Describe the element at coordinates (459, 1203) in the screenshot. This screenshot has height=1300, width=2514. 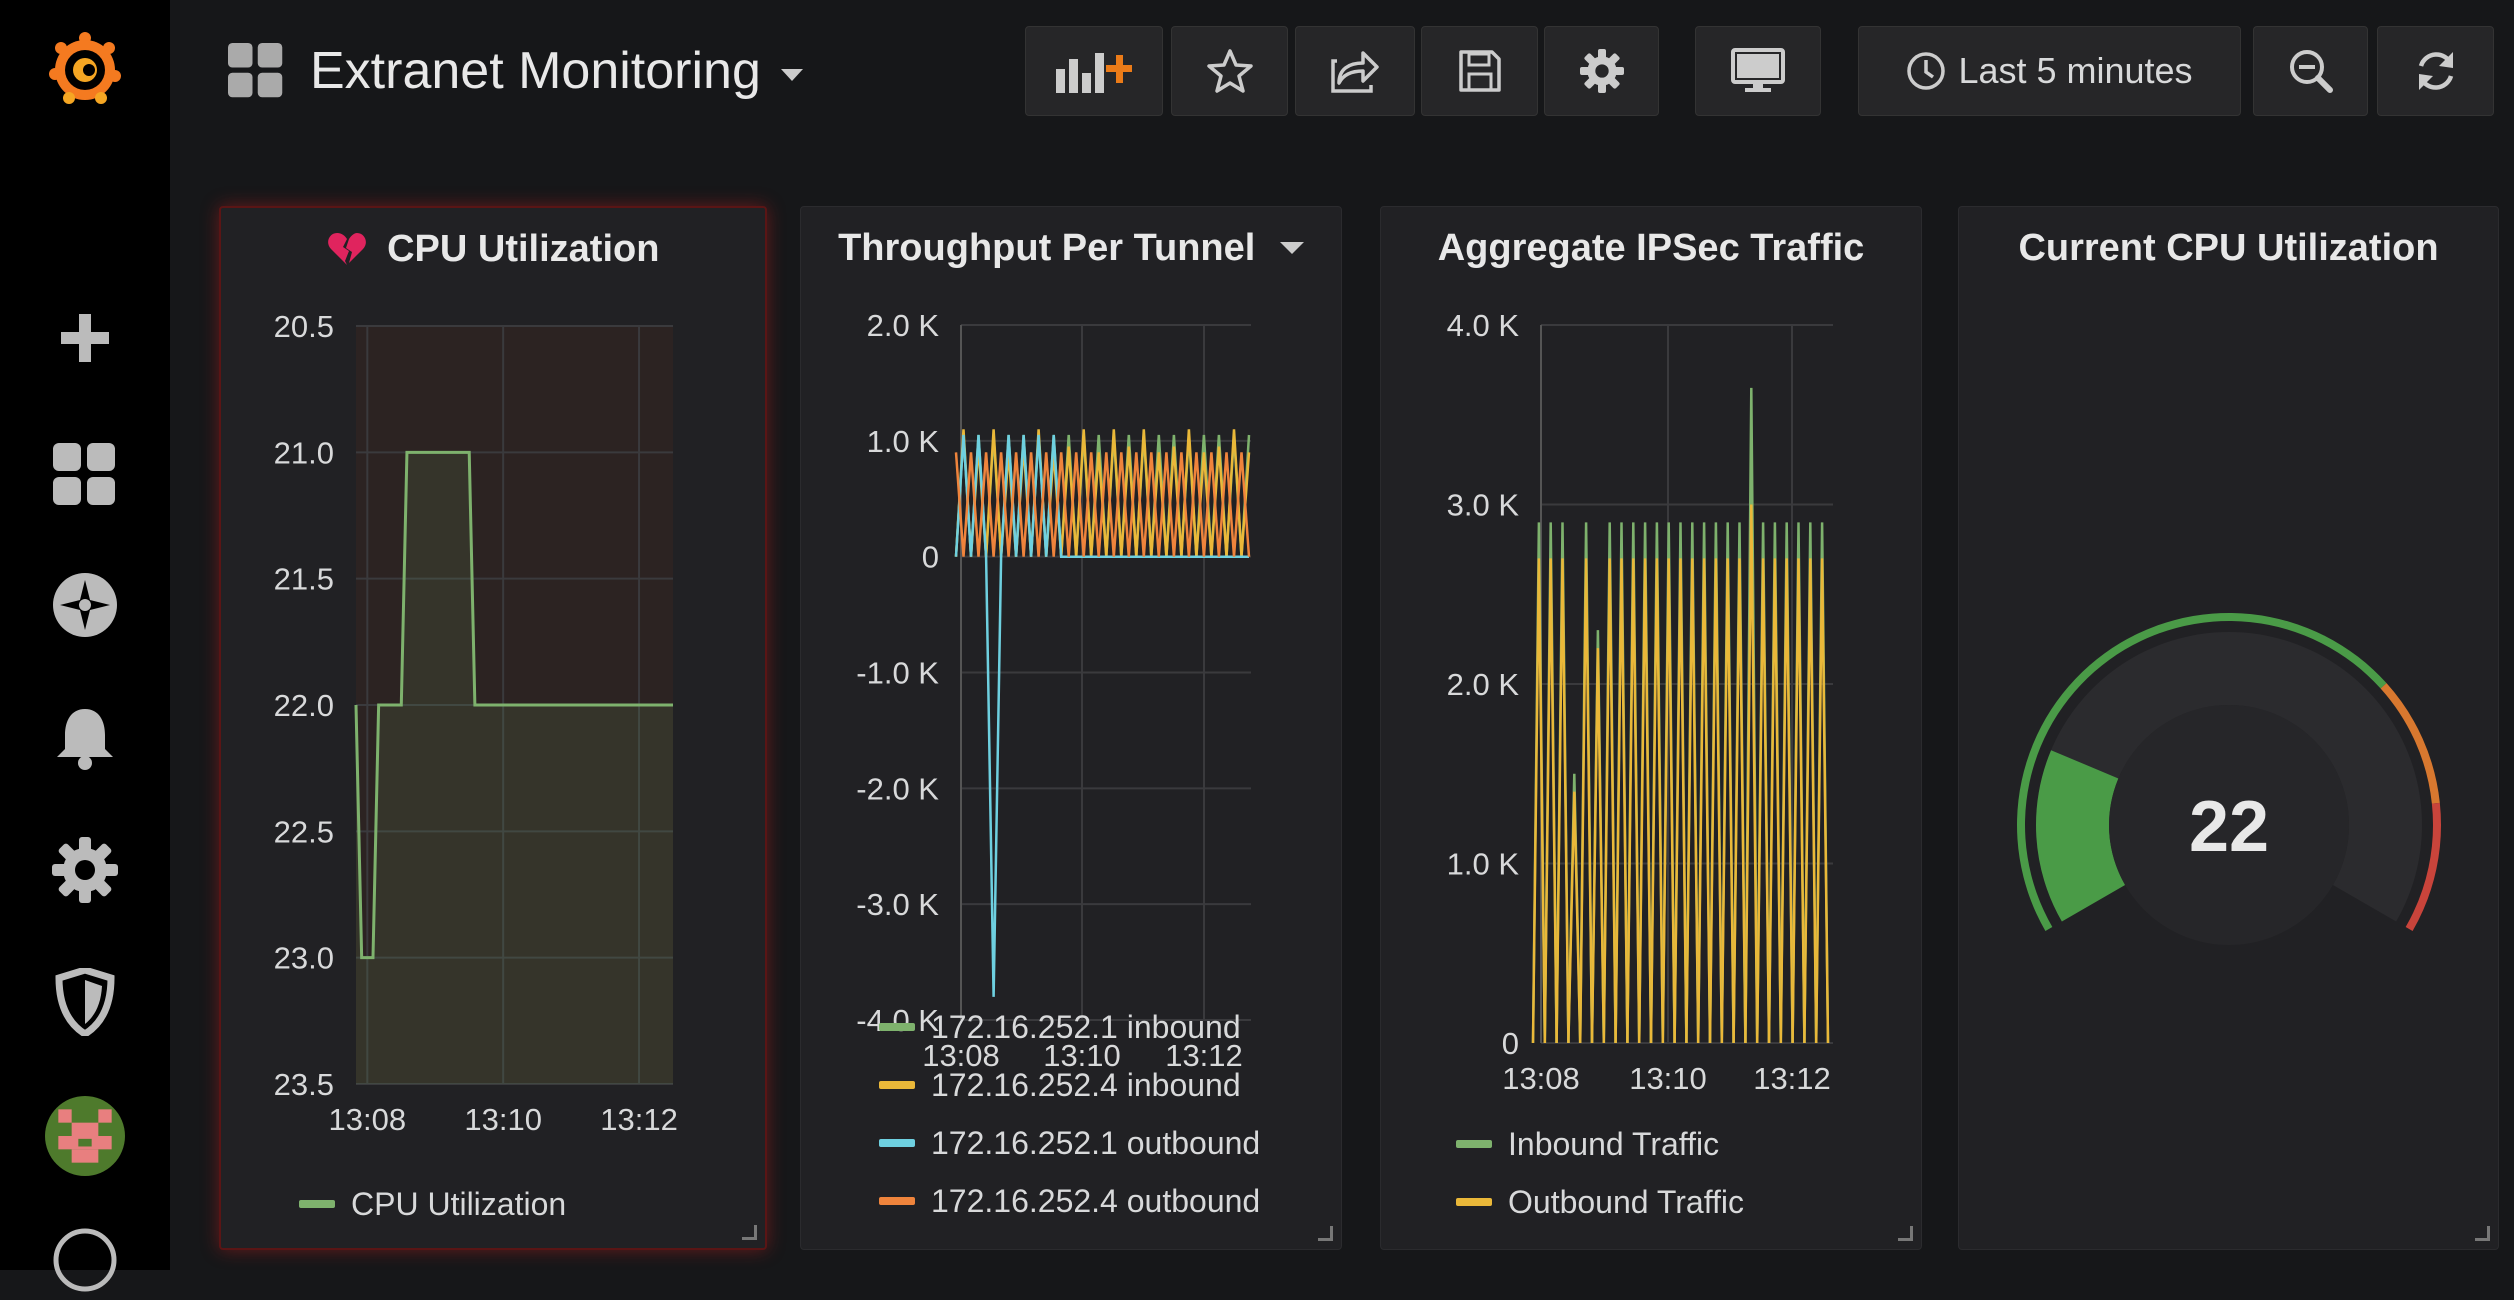
I see `legend-label: CPU Utilization` at that location.